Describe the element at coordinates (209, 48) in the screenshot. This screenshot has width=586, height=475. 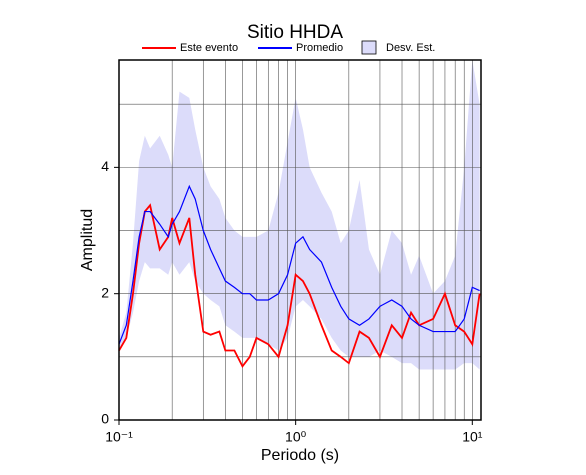
I see `legend-label: Este evento` at that location.